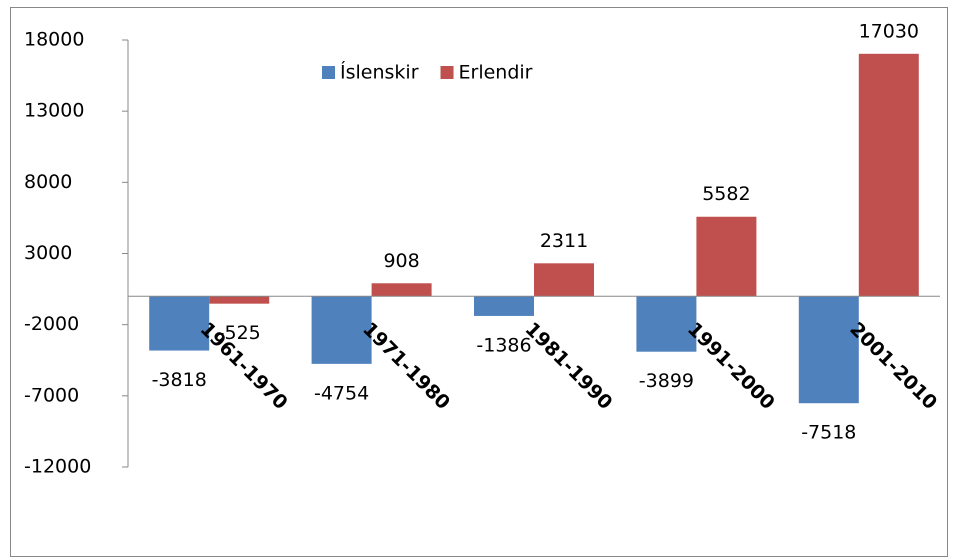 The width and height of the screenshot is (956, 559). Describe the element at coordinates (48, 182) in the screenshot. I see `y-tick-label: 8000` at that location.